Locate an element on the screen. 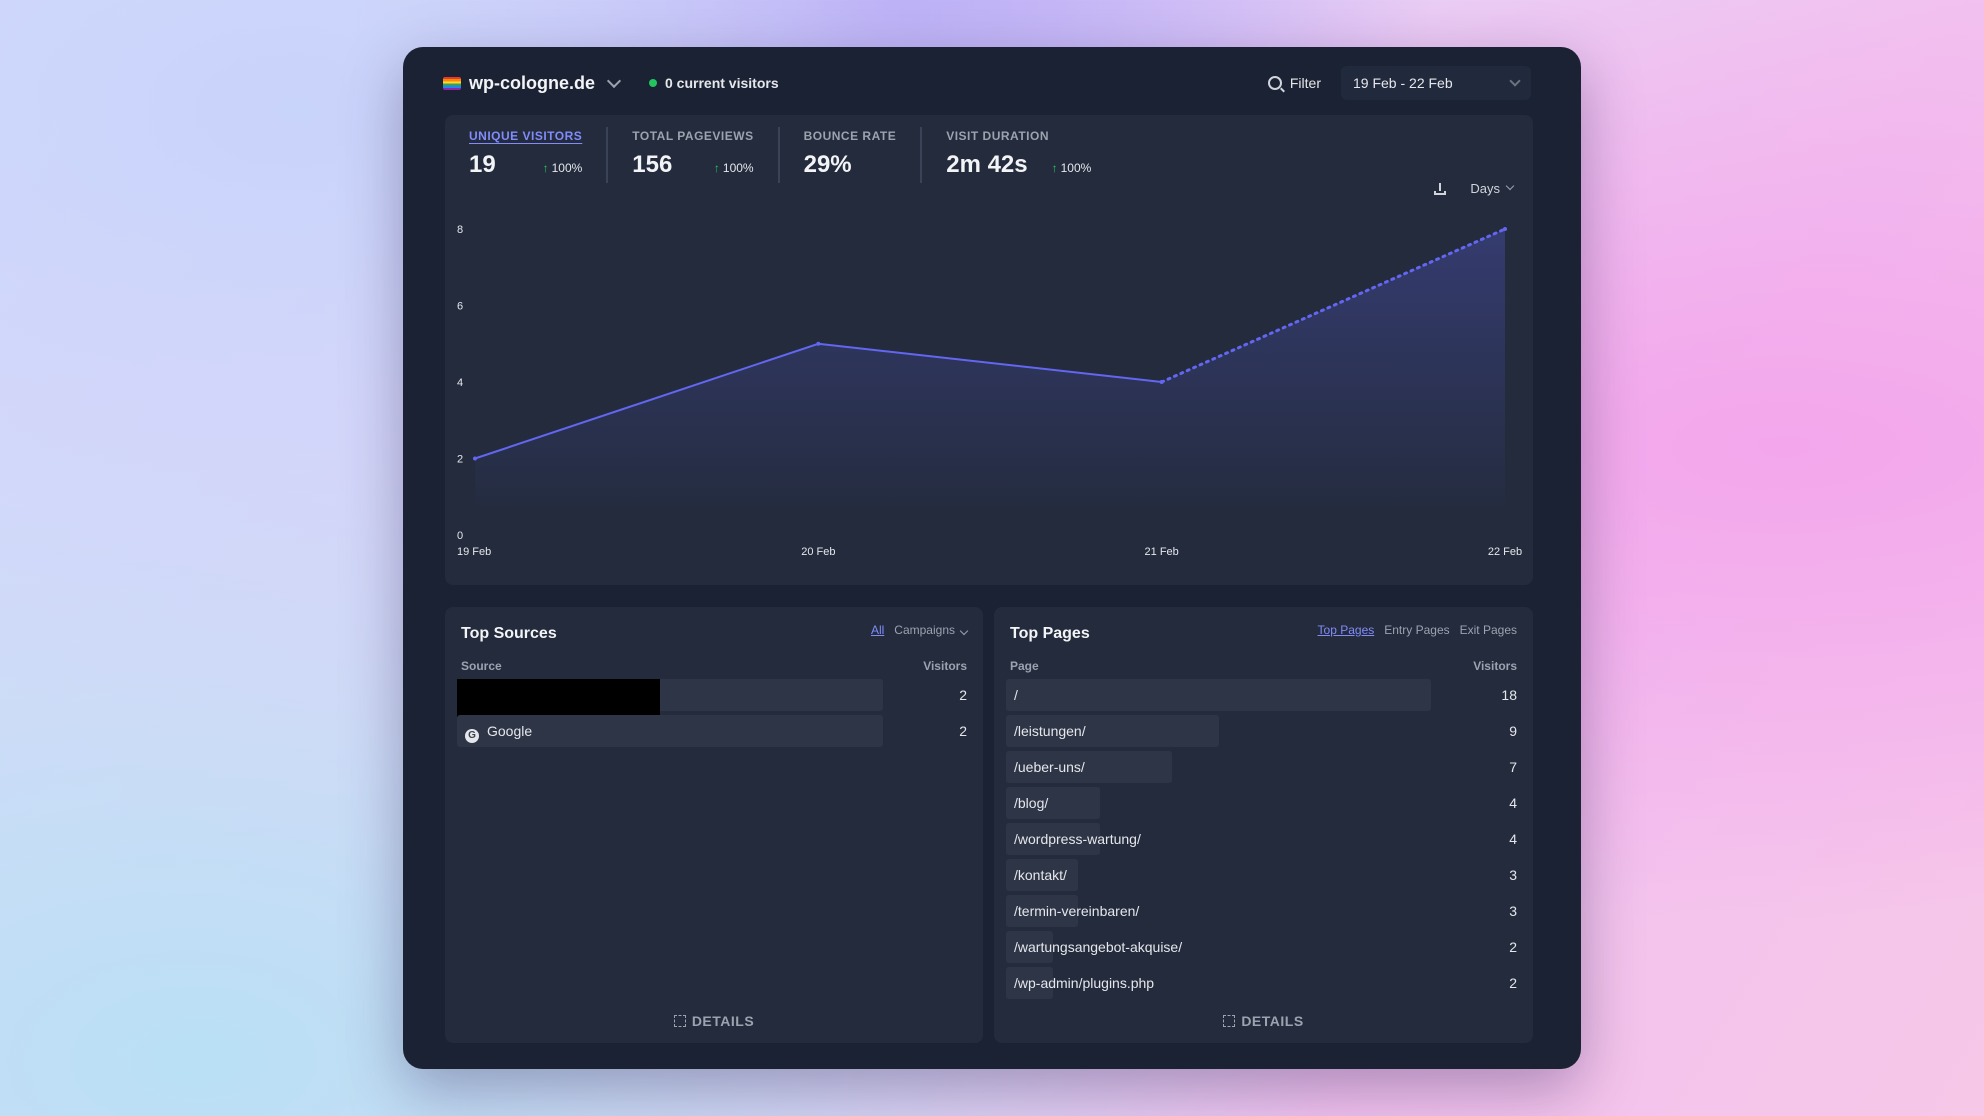 This screenshot has width=1984, height=1116. tab-campaigns-label: Campaigns is located at coordinates (924, 630).